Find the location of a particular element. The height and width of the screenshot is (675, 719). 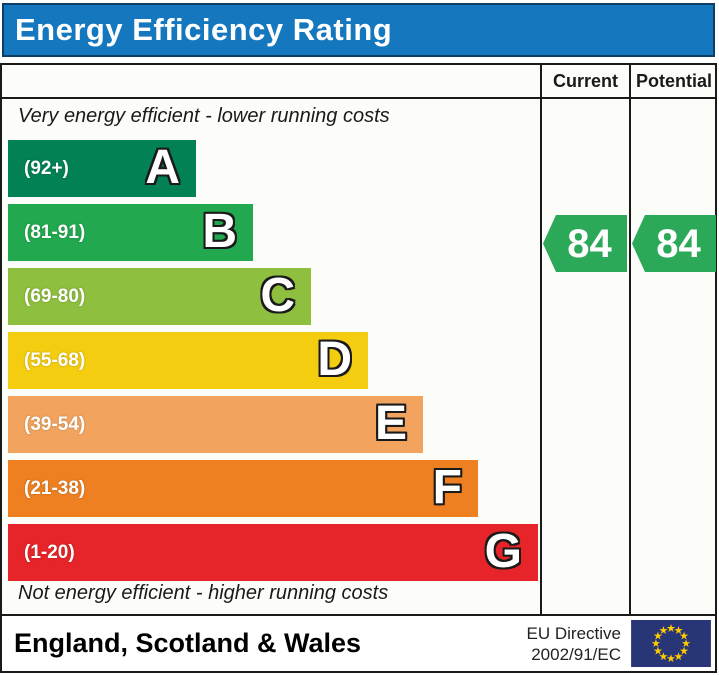

band-letter: D is located at coordinates (334, 359).